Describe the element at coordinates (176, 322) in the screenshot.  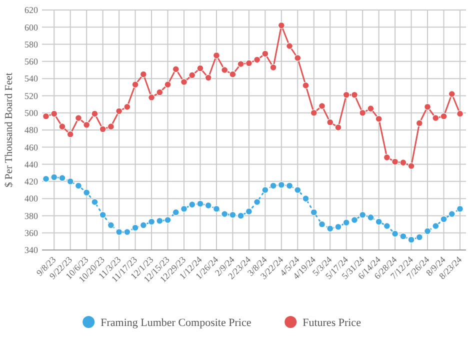
I see `legend-label: Framing Lumber Composite Price` at that location.